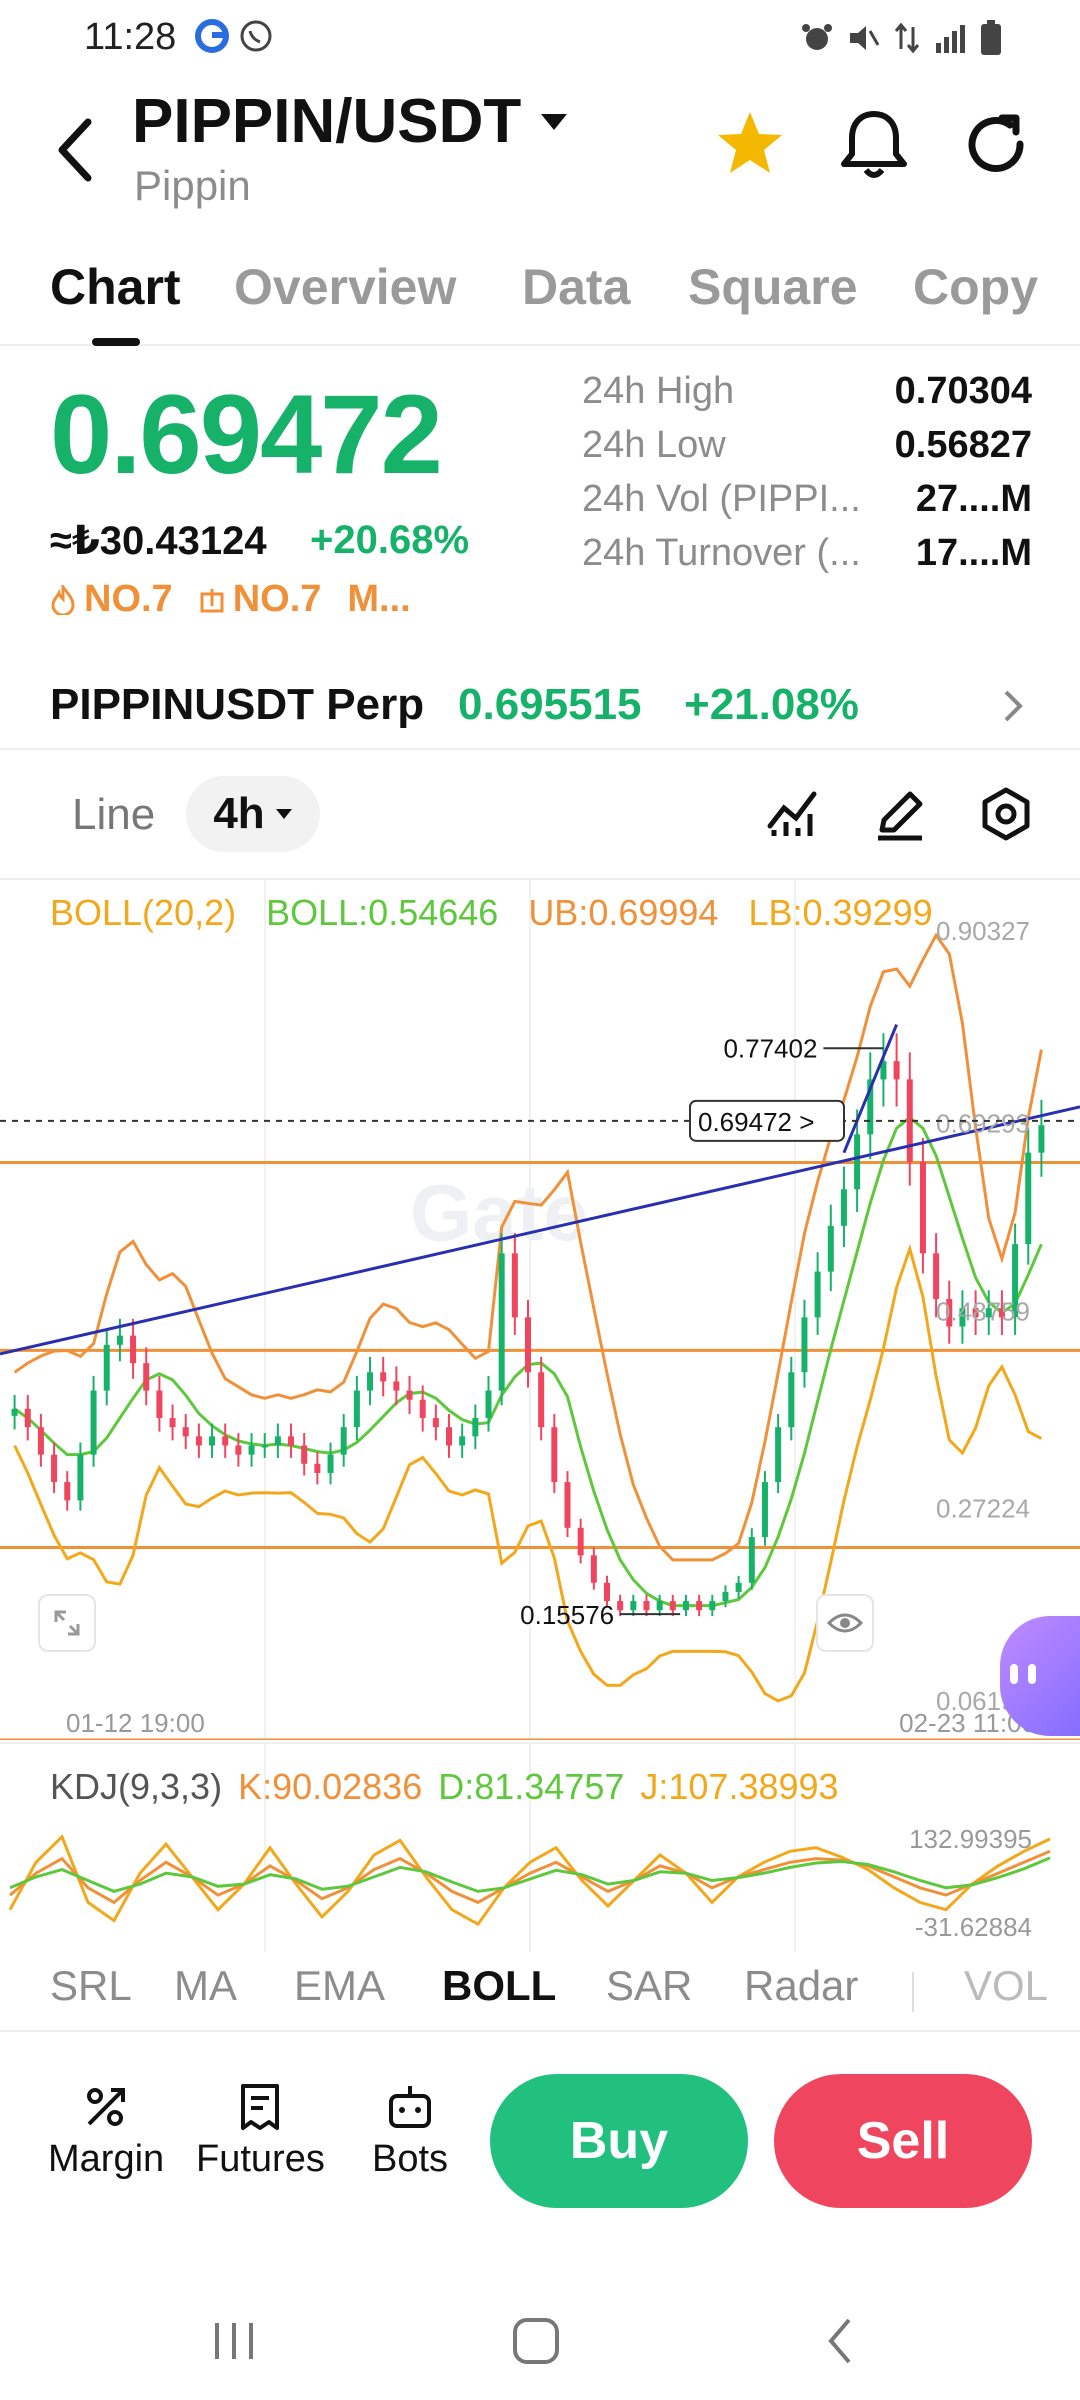 The image size is (1080, 2400). Describe the element at coordinates (67, 1623) in the screenshot. I see `fullscreen-button` at that location.